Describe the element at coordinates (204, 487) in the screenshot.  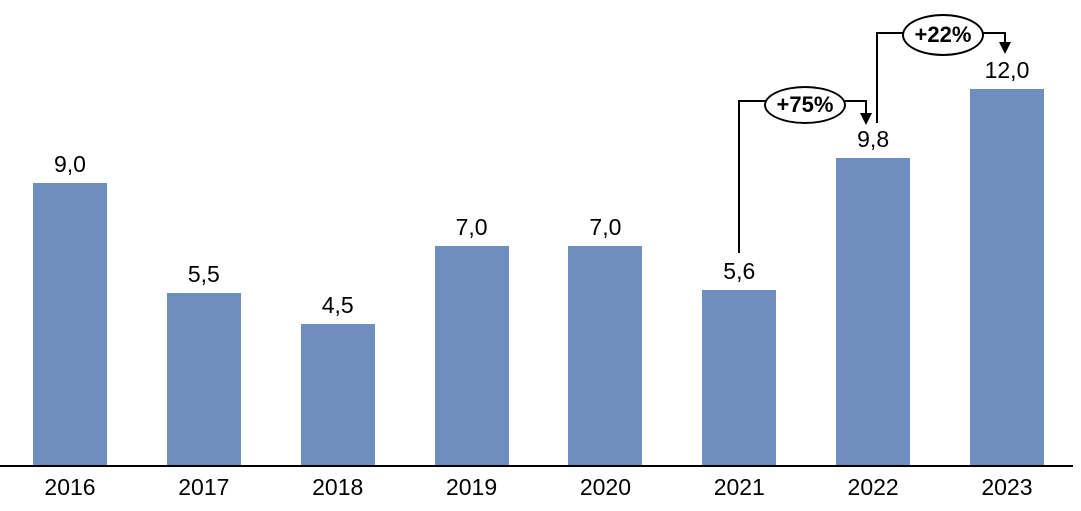
I see `x-axis-label: 2017` at that location.